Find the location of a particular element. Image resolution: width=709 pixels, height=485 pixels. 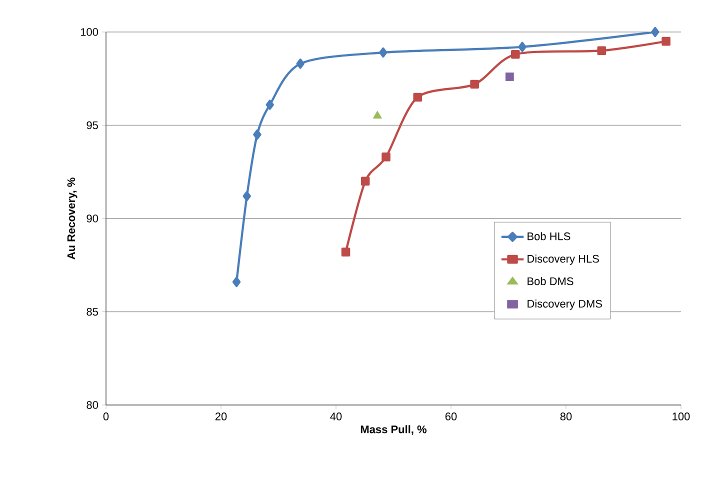

legend-label: Bob HLS is located at coordinates (549, 236).